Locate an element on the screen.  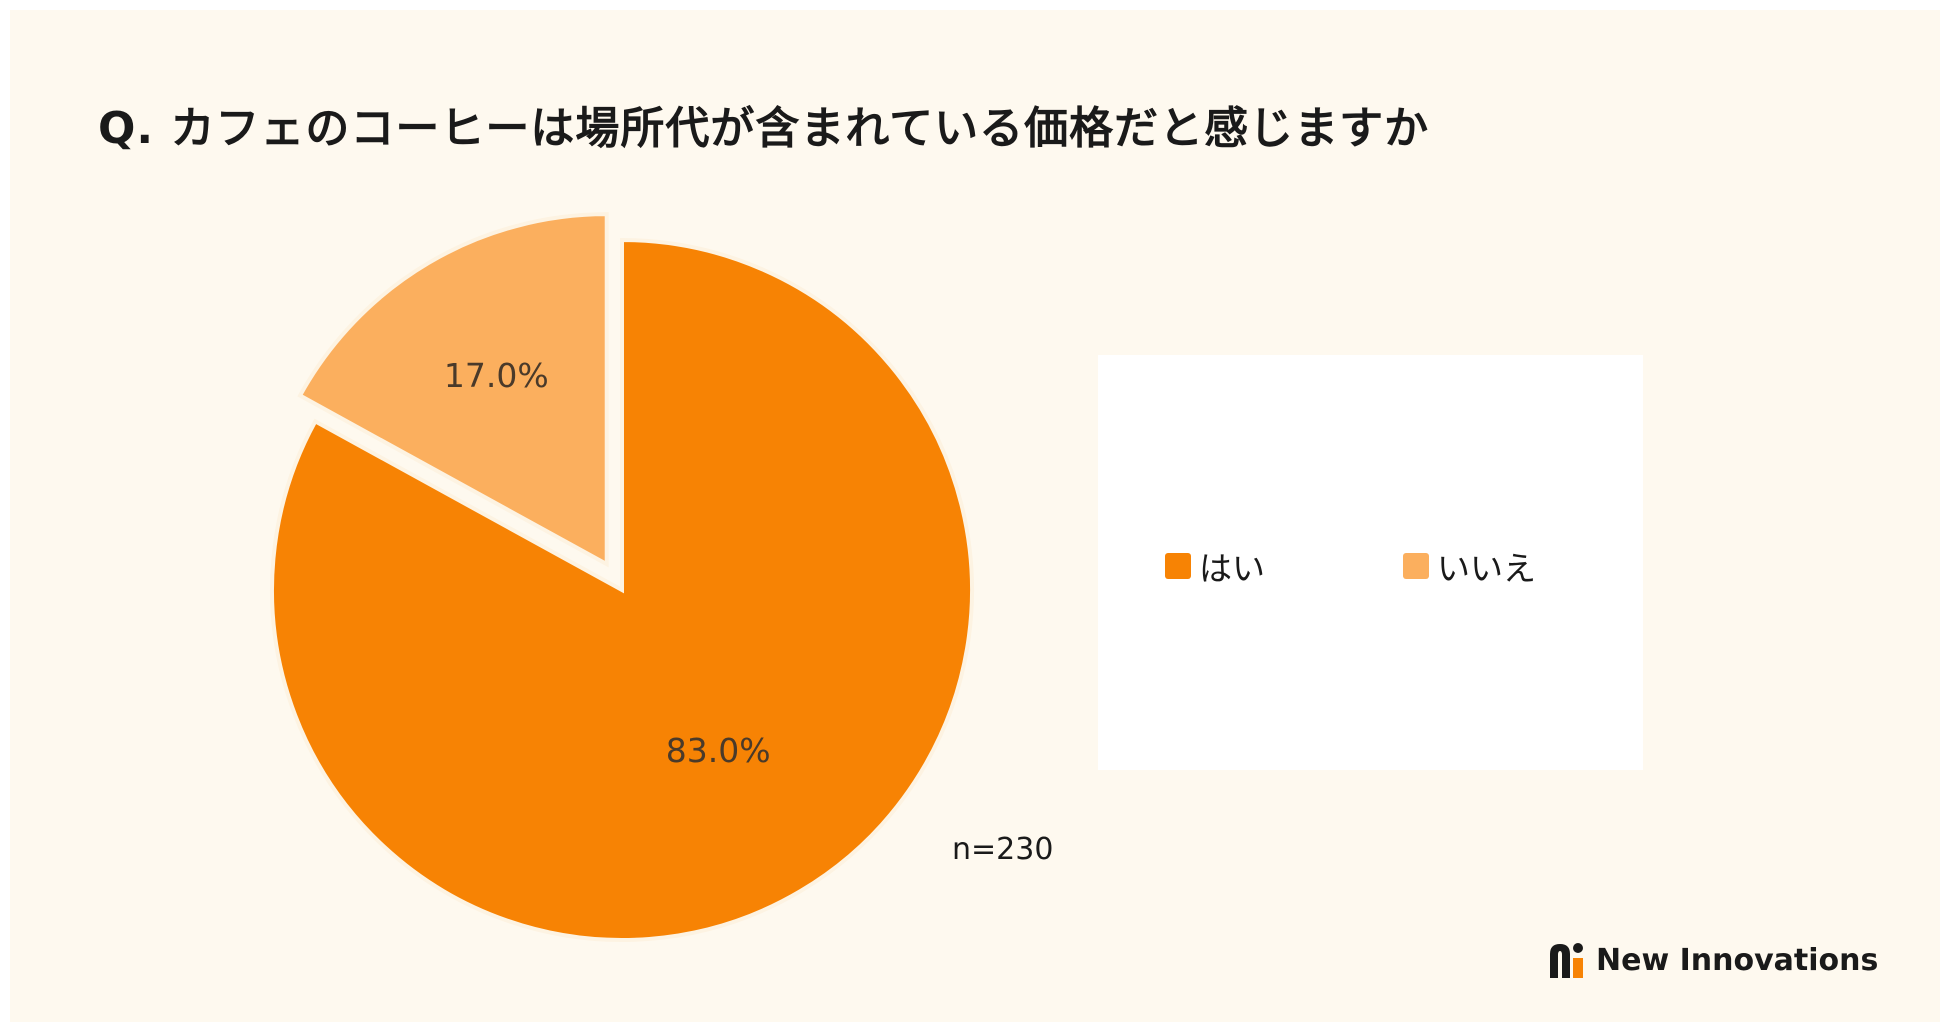
brand-name: New Innovations is located at coordinates (1737, 960).